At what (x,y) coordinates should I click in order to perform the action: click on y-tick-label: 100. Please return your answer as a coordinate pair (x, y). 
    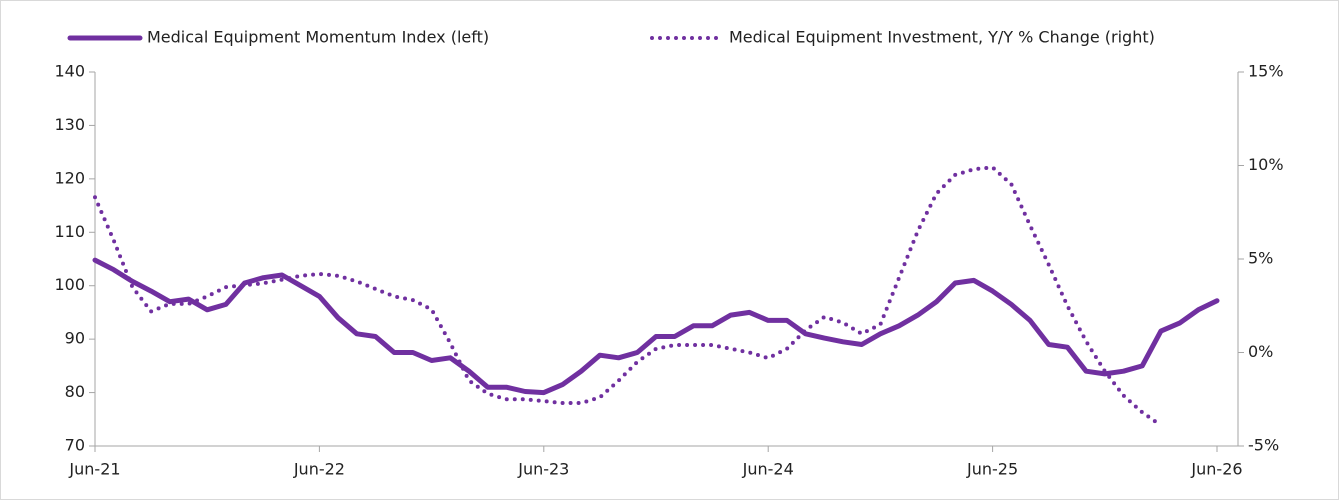
    Looking at the image, I should click on (69, 284).